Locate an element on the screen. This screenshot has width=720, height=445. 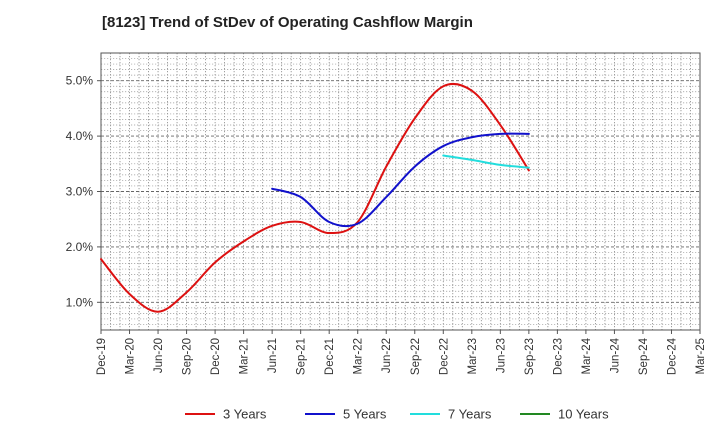
y-tick-label: 4.0% is located at coordinates (80, 136).